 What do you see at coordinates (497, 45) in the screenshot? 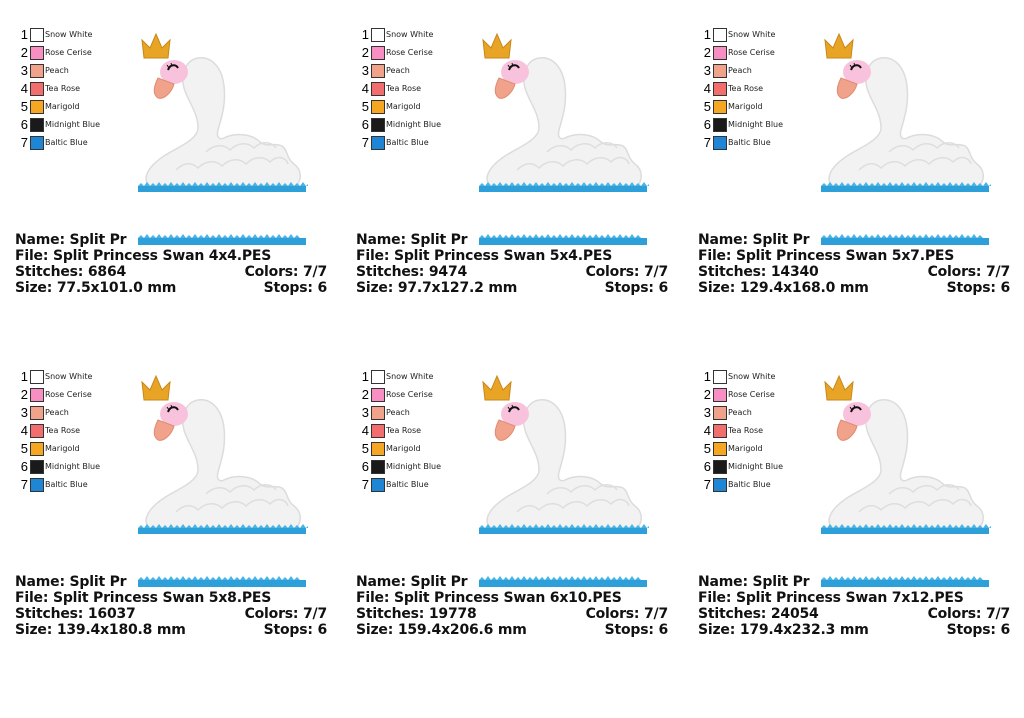
I see `crown-shape` at bounding box center [497, 45].